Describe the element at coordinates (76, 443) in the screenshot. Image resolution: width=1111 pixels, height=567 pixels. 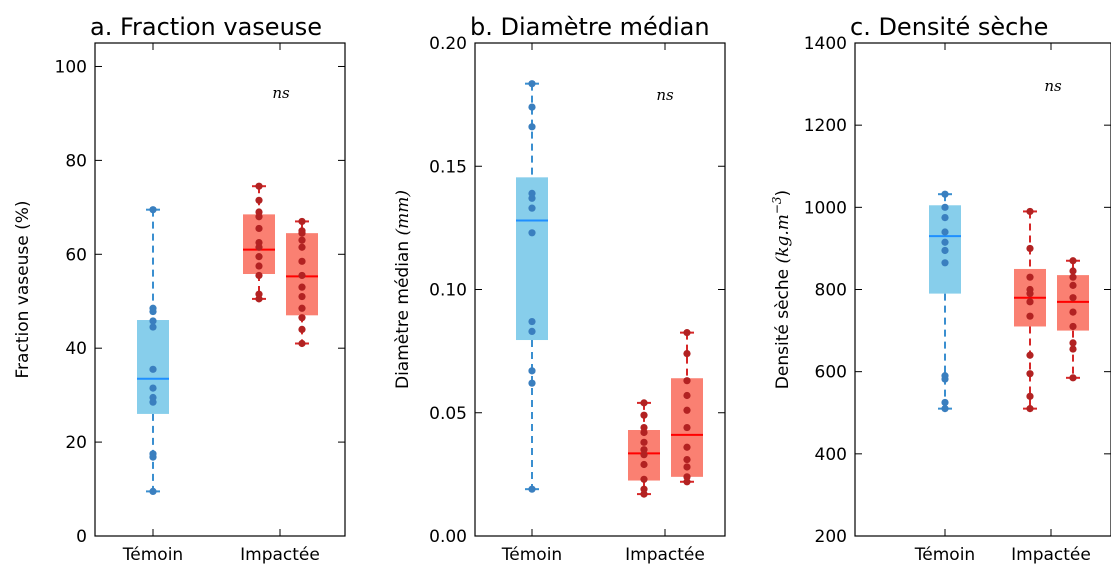
I see `y-tick-label: 20` at that location.